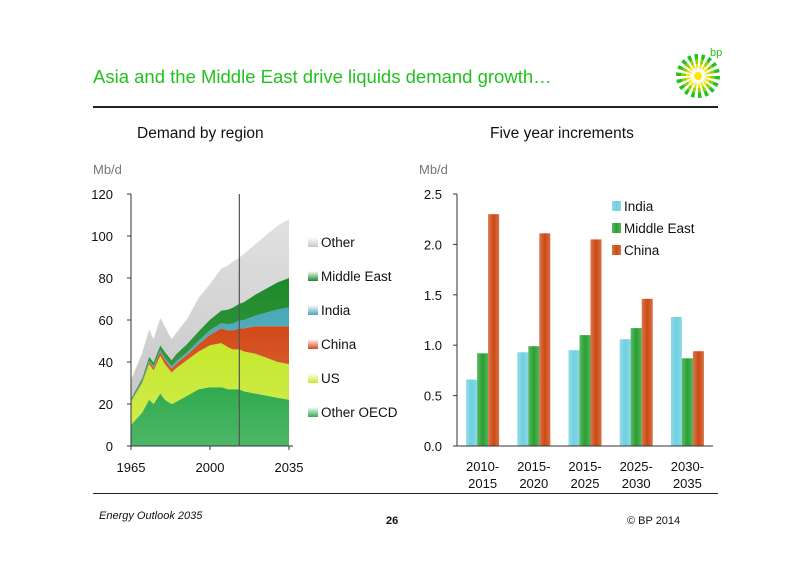  What do you see at coordinates (433, 244) in the screenshot?
I see `right-y-tick-label: 2.0` at bounding box center [433, 244].